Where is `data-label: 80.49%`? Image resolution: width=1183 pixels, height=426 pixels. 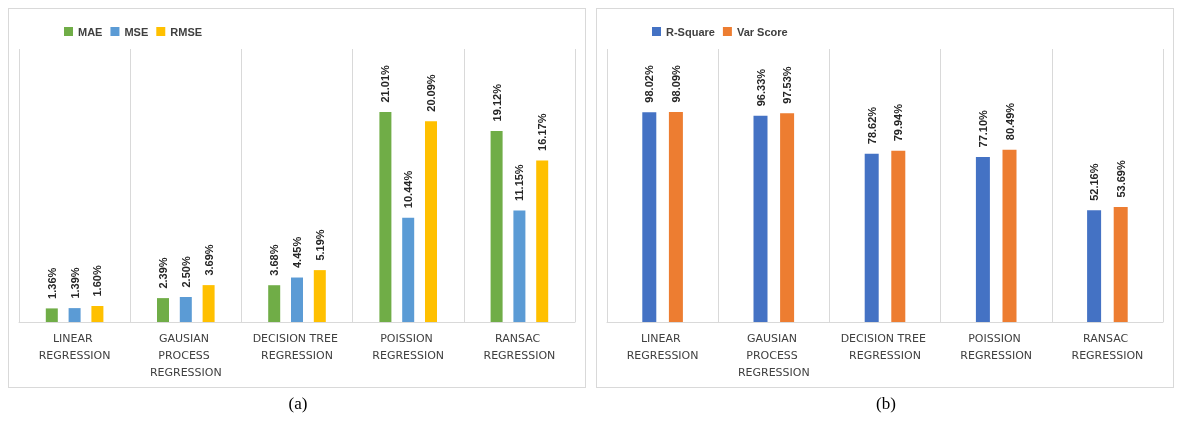
data-label: 80.49% is located at coordinates (1009, 121).